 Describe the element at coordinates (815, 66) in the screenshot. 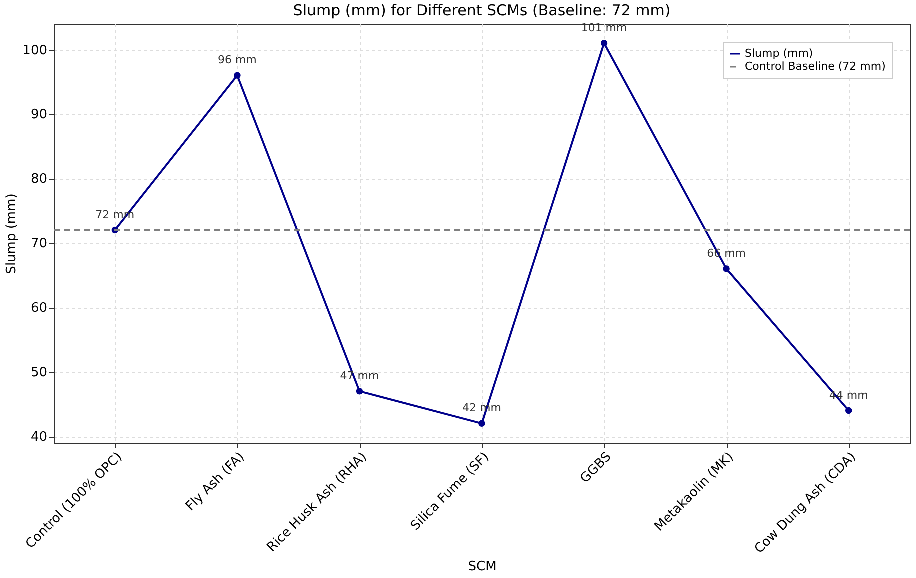

I see `legend-label: Control Baseline (72 mm)` at that location.